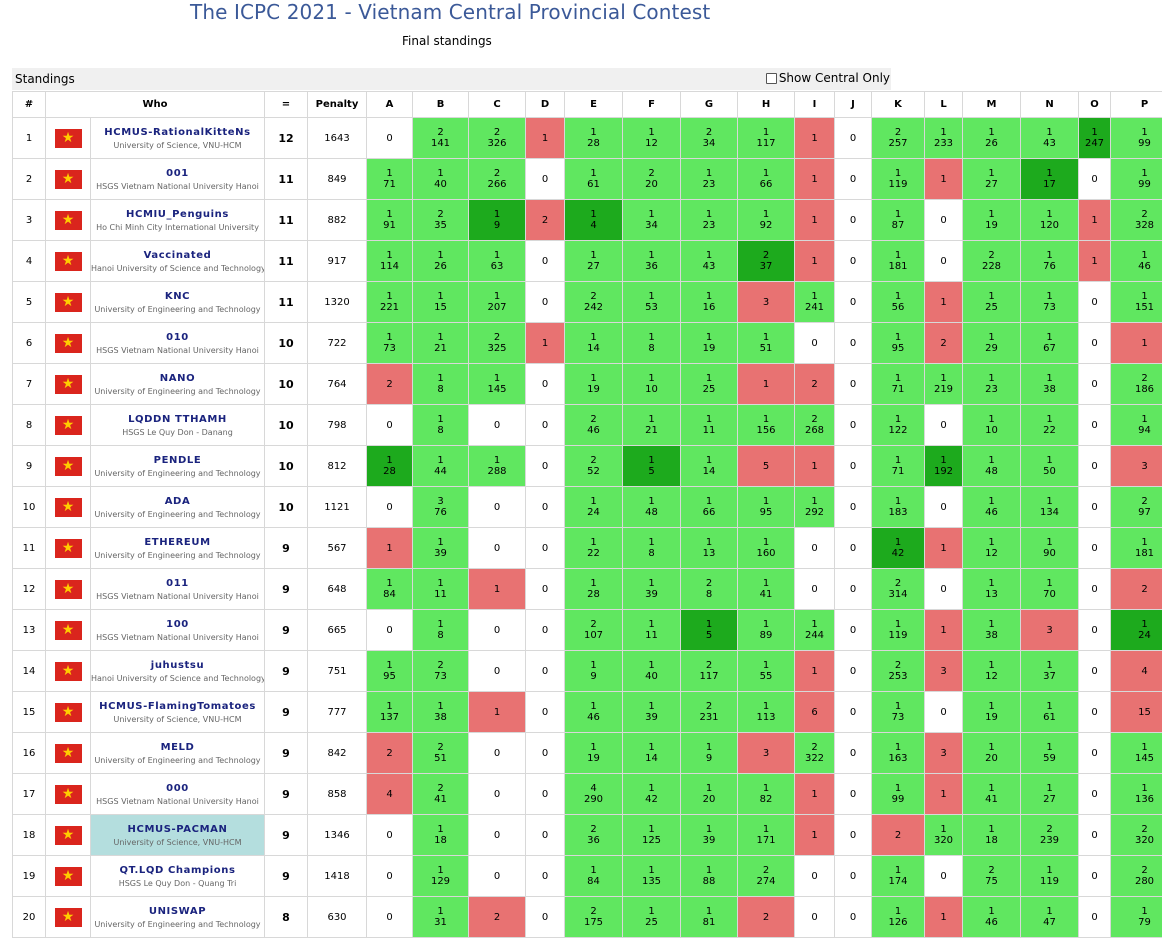 The width and height of the screenshot is (1162, 946). What do you see at coordinates (709, 917) in the screenshot?
I see `problem-cell: 1 81` at bounding box center [709, 917].